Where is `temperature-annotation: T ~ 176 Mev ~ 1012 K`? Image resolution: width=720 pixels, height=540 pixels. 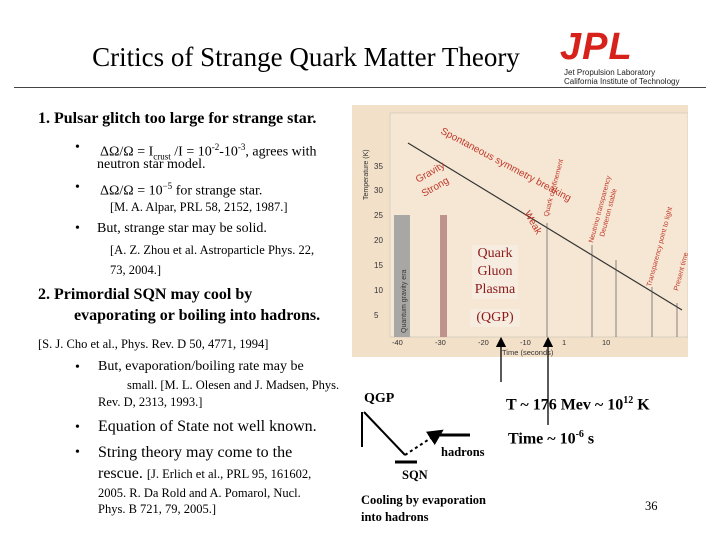 temperature-annotation: T ~ 176 Mev ~ 1012 K is located at coordinates (578, 404).